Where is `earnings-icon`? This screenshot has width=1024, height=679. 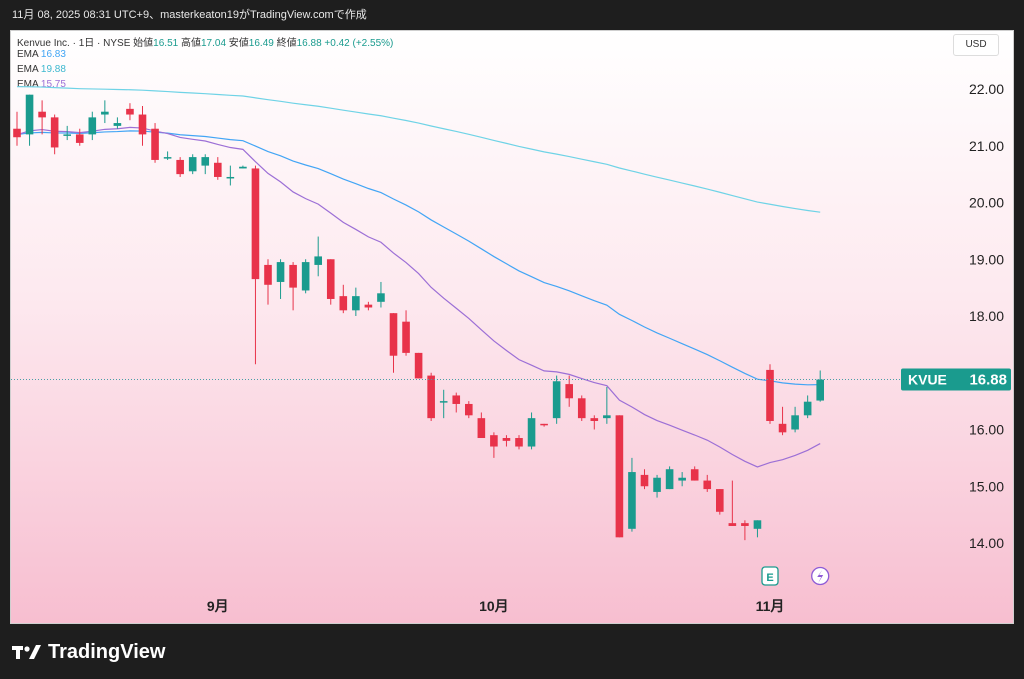 earnings-icon is located at coordinates (770, 576).